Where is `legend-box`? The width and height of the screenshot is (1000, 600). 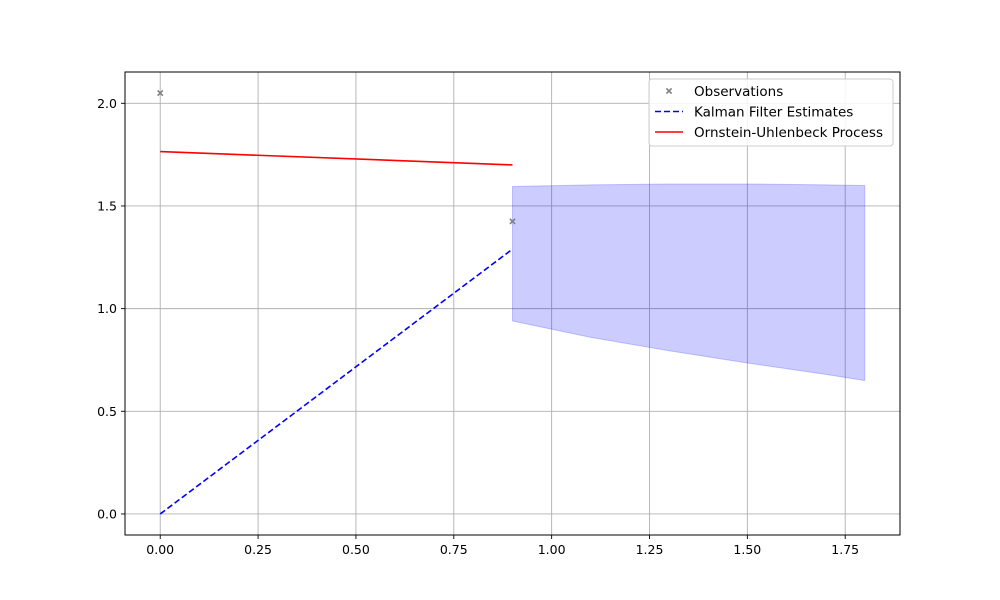 legend-box is located at coordinates (771, 112).